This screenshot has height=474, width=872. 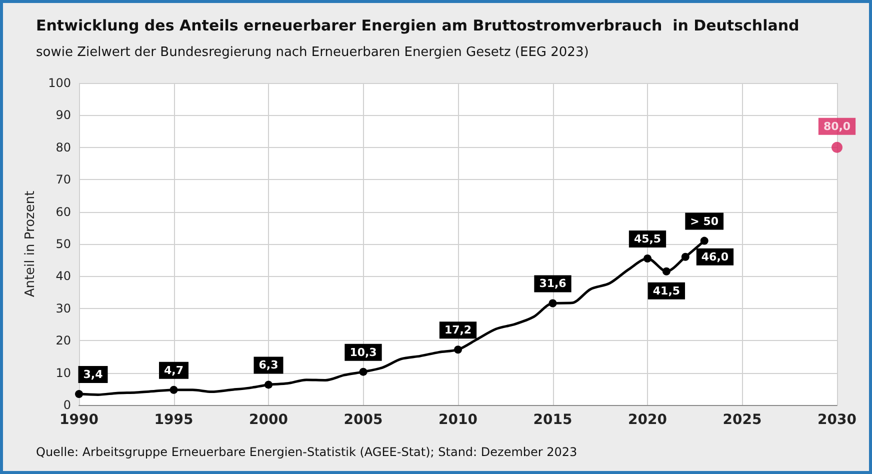 What do you see at coordinates (418, 25) in the screenshot?
I see `chart-title: Entwicklung des Anteils erneuerbarer Energien am Bruttostromverbrauch in Deutschland` at bounding box center [418, 25].